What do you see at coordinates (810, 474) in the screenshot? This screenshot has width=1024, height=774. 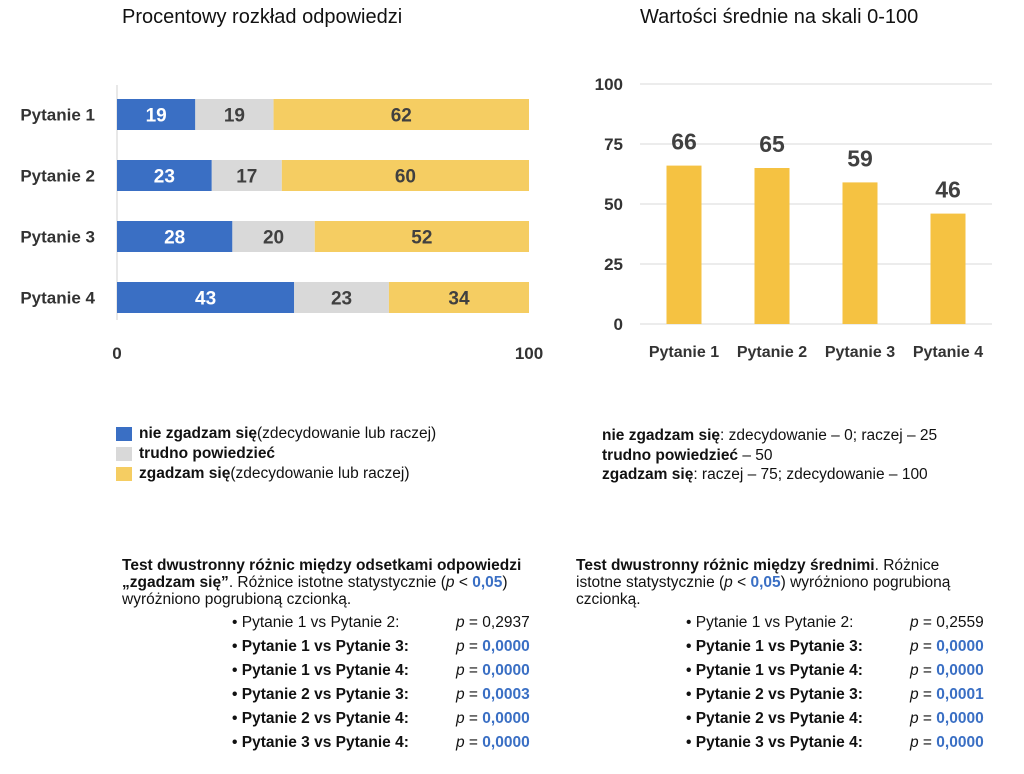 I see `scale-note-rest: : raczej – 75; zdecydowanie – 100` at bounding box center [810, 474].